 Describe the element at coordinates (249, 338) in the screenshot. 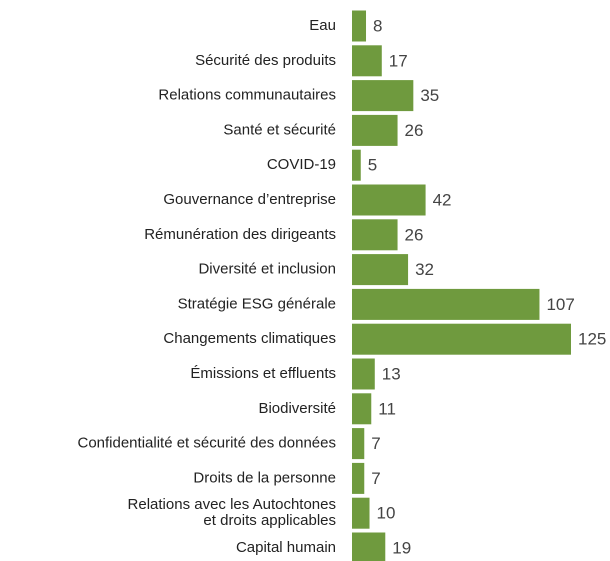

I see `category-label: Changements climatiques` at that location.